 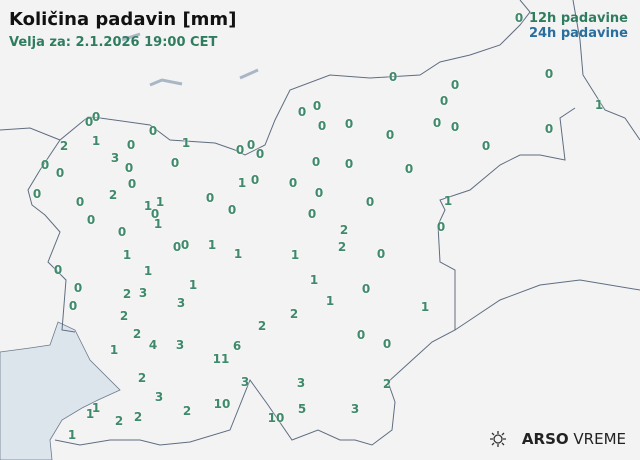 What do you see at coordinates (153, 345) in the screenshot?
I see `station-value: 4` at bounding box center [153, 345].